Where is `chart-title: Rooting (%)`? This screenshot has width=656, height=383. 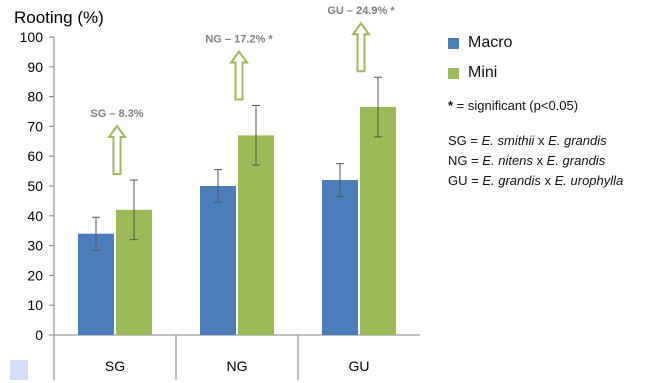 chart-title: Rooting (%) is located at coordinates (59, 17).